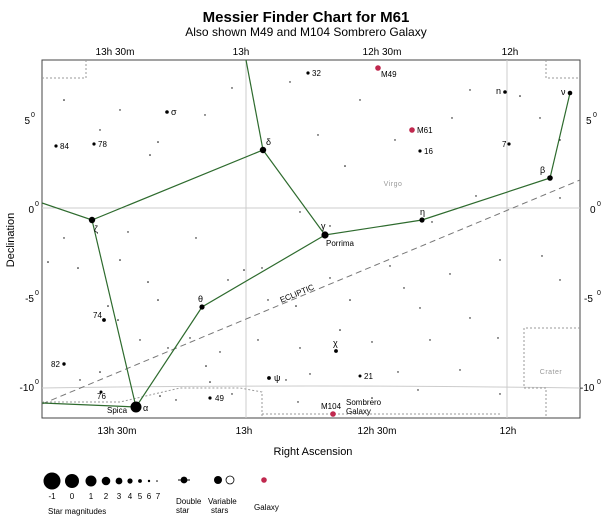 The height and width of the screenshot is (529, 613). What do you see at coordinates (333, 414) in the screenshot?
I see `galaxy-m104-marker` at bounding box center [333, 414].